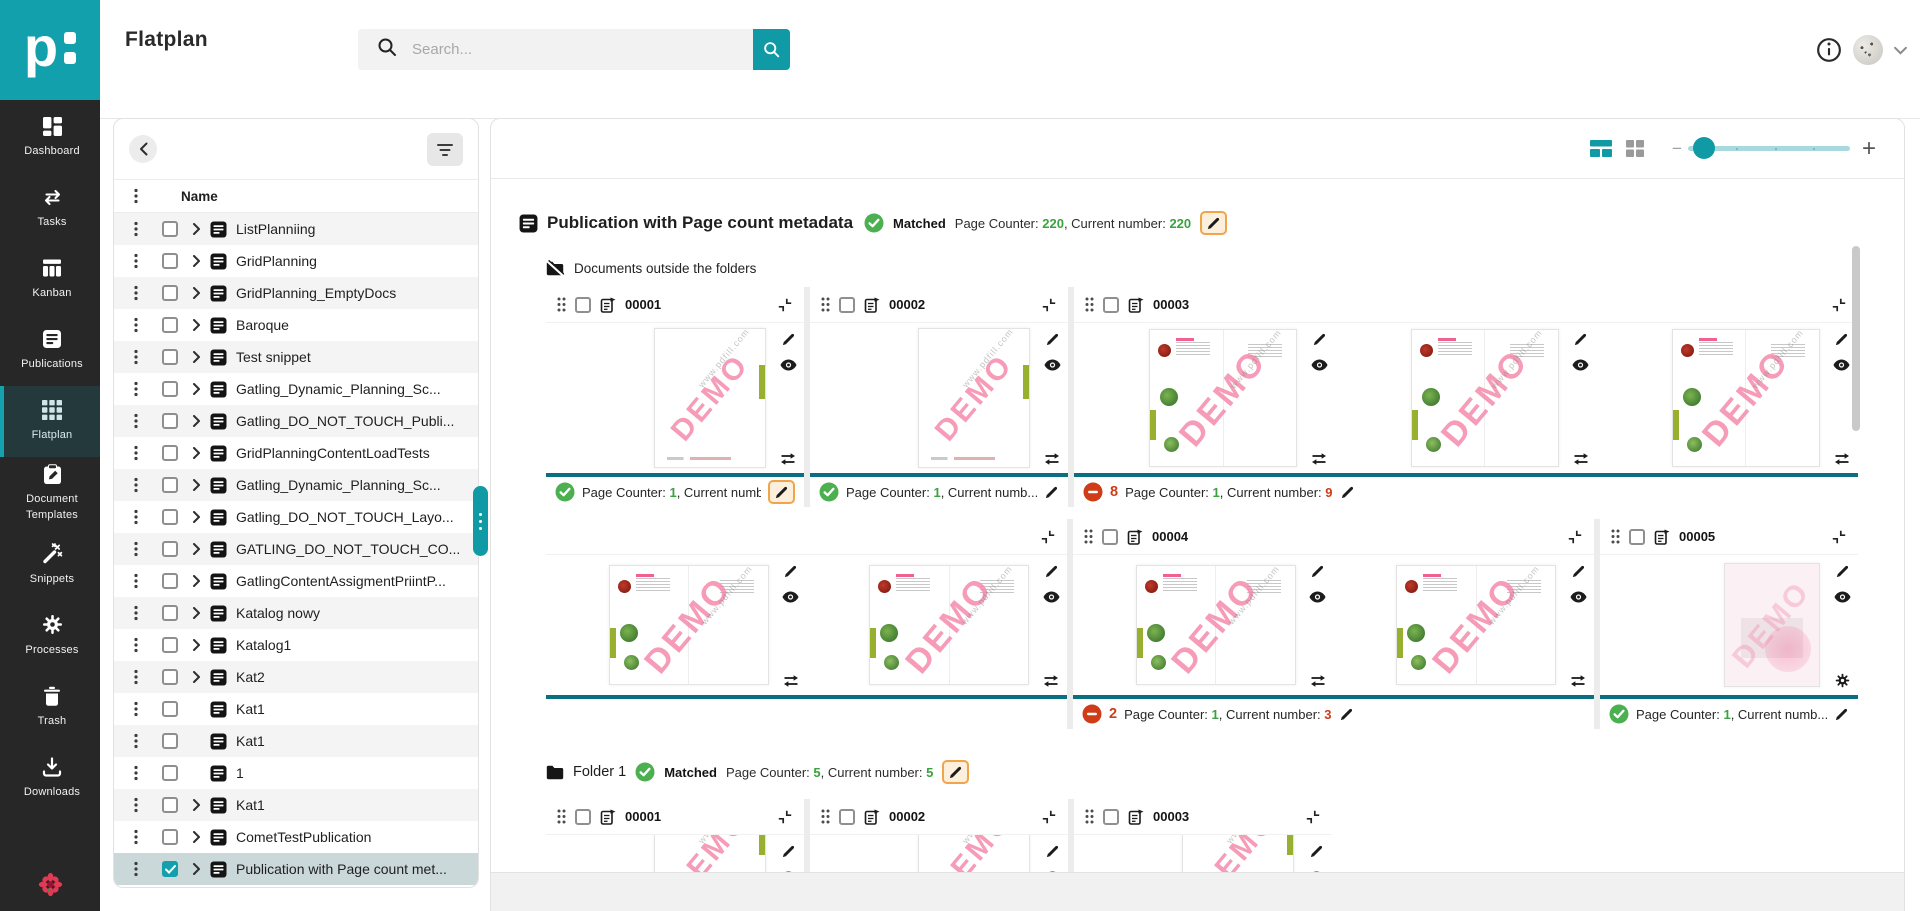 The image size is (1920, 911). What do you see at coordinates (1868, 50) in the screenshot?
I see `user-avatar` at bounding box center [1868, 50].